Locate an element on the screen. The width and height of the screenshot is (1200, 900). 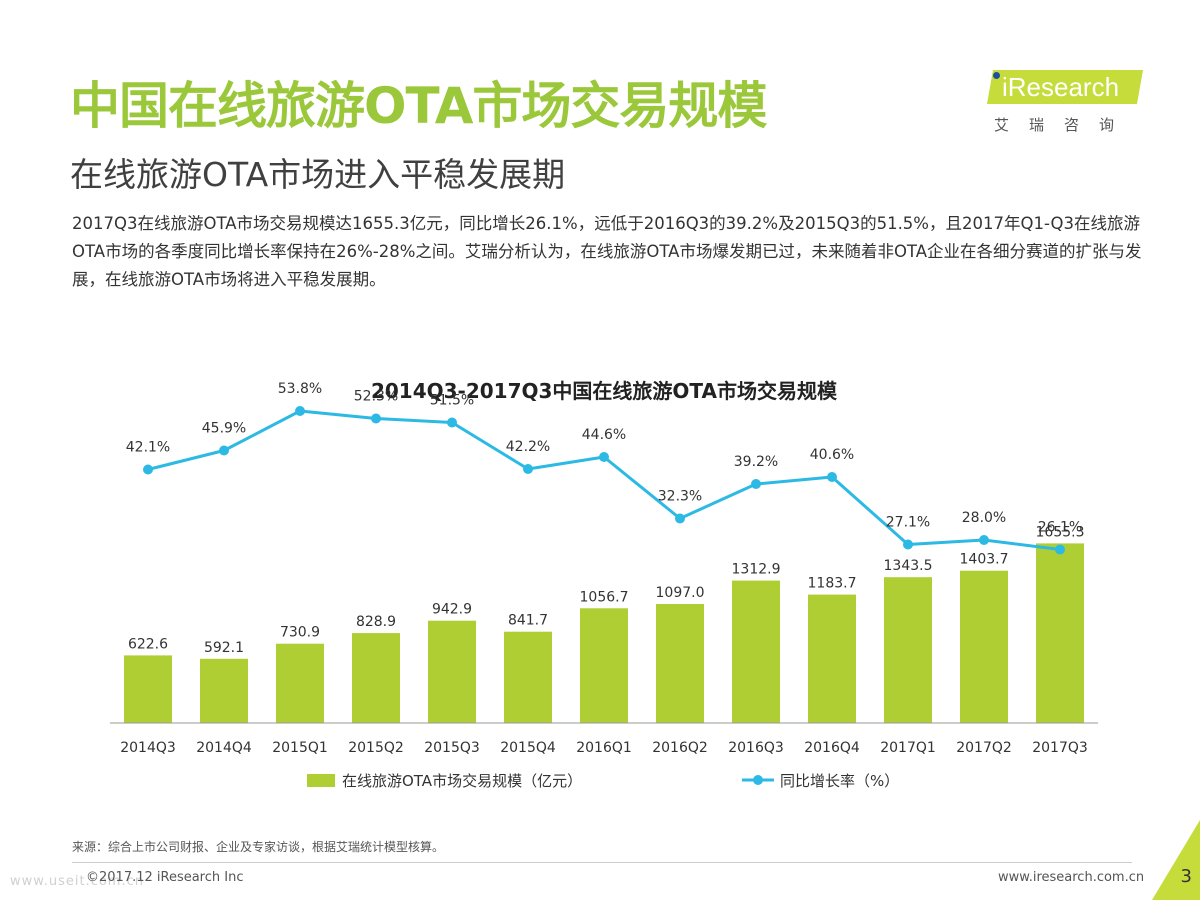
bar-2016Q2 is located at coordinates (680, 663).